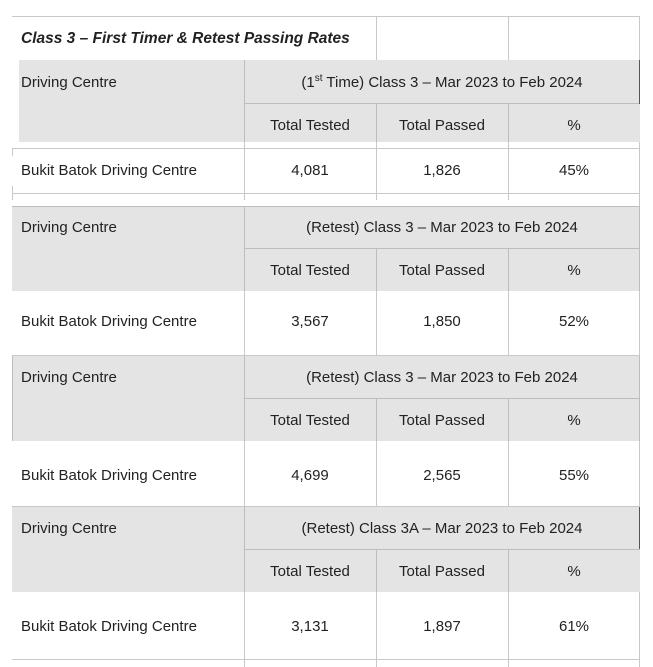 This screenshot has width=653, height=667. I want to click on section3-row-passed: 2,565, so click(442, 475).